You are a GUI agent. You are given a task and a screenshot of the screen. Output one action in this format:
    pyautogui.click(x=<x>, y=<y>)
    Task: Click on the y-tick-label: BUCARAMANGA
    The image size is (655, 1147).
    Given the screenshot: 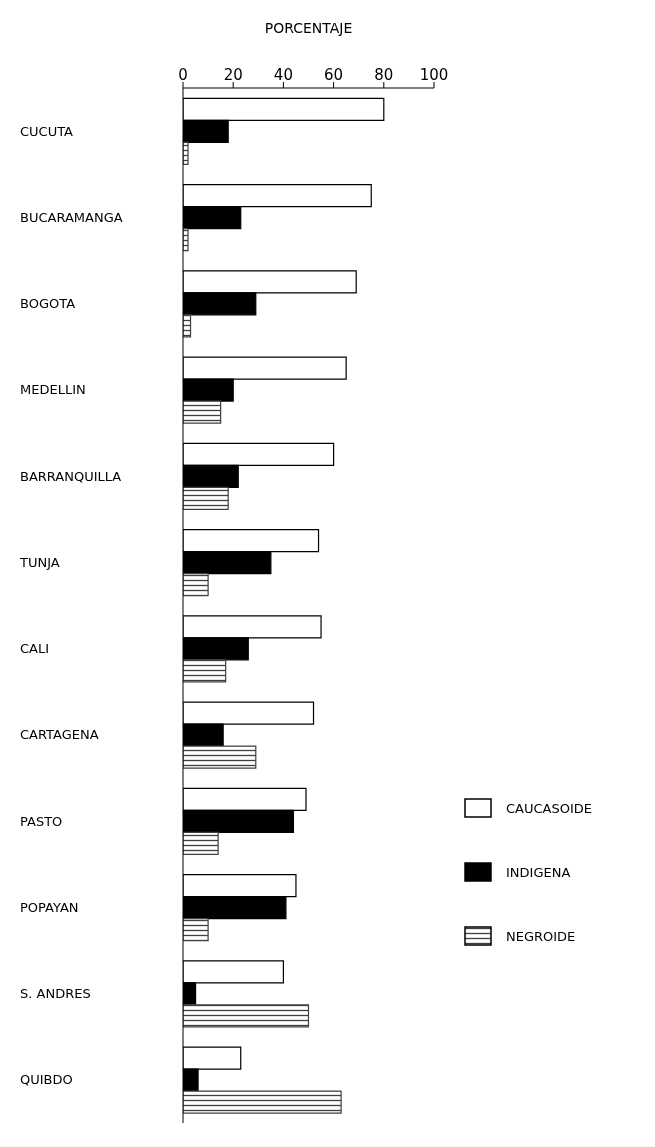 What is the action you would take?
    pyautogui.click(x=71, y=217)
    